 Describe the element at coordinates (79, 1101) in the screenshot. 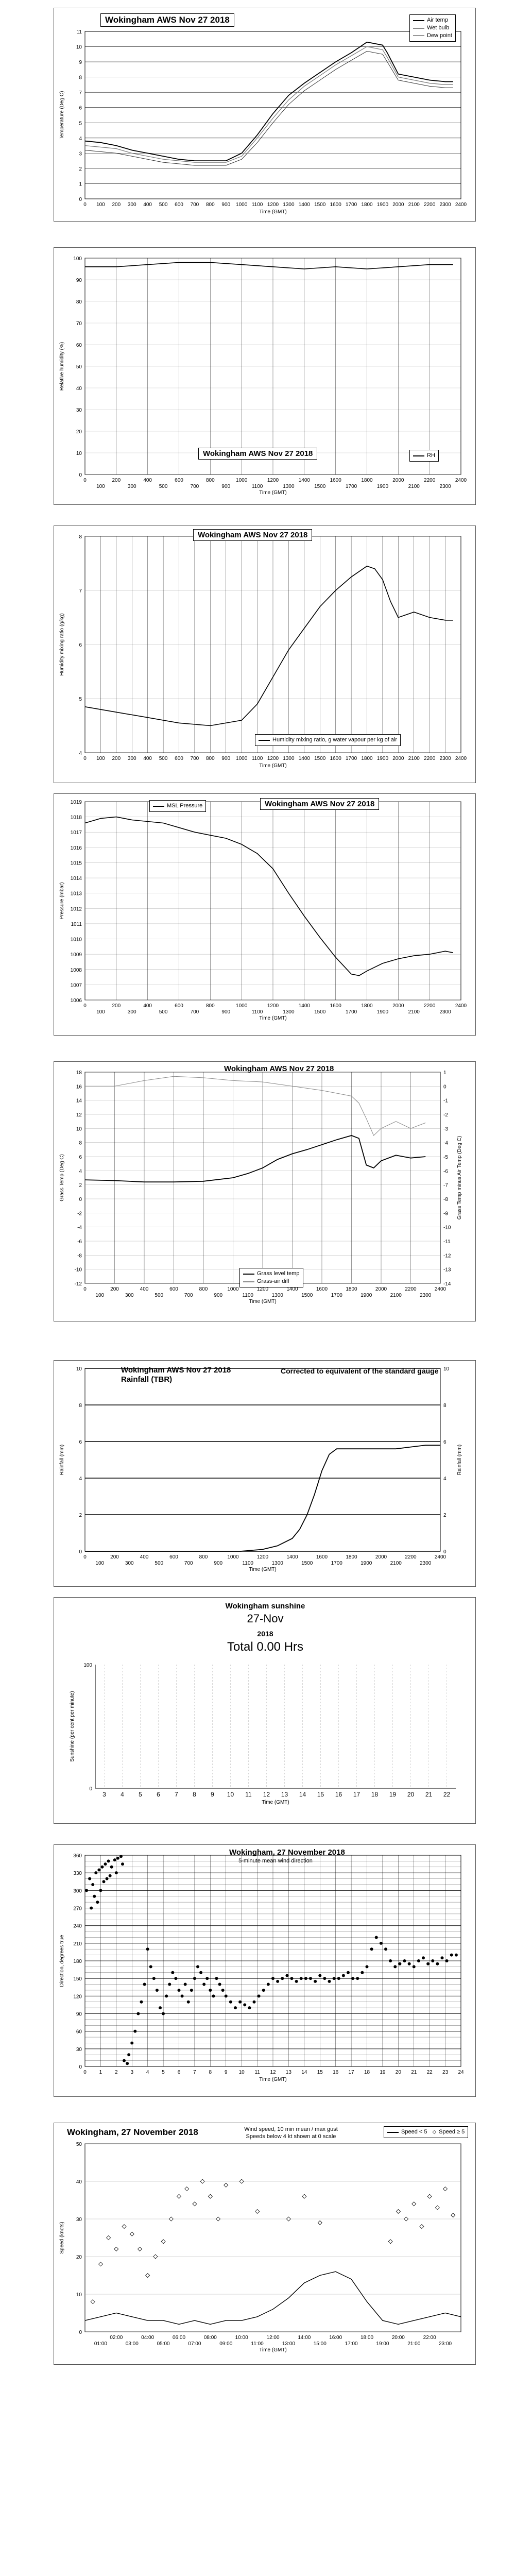

I see `y-tick-label: 14` at that location.